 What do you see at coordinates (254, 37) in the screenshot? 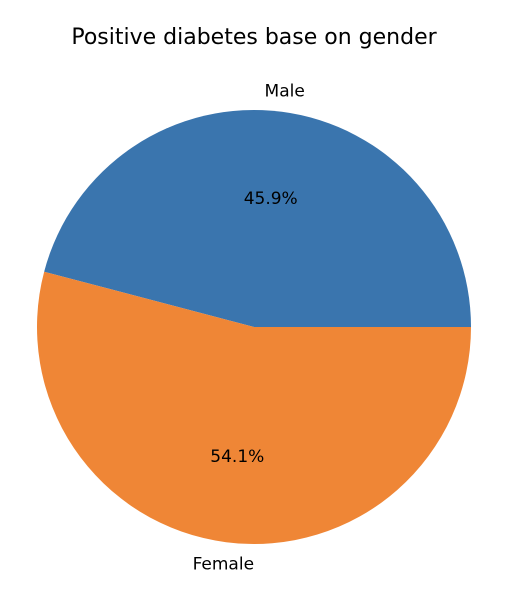
I see `chart-title: Positive diabetes base on gender` at bounding box center [254, 37].